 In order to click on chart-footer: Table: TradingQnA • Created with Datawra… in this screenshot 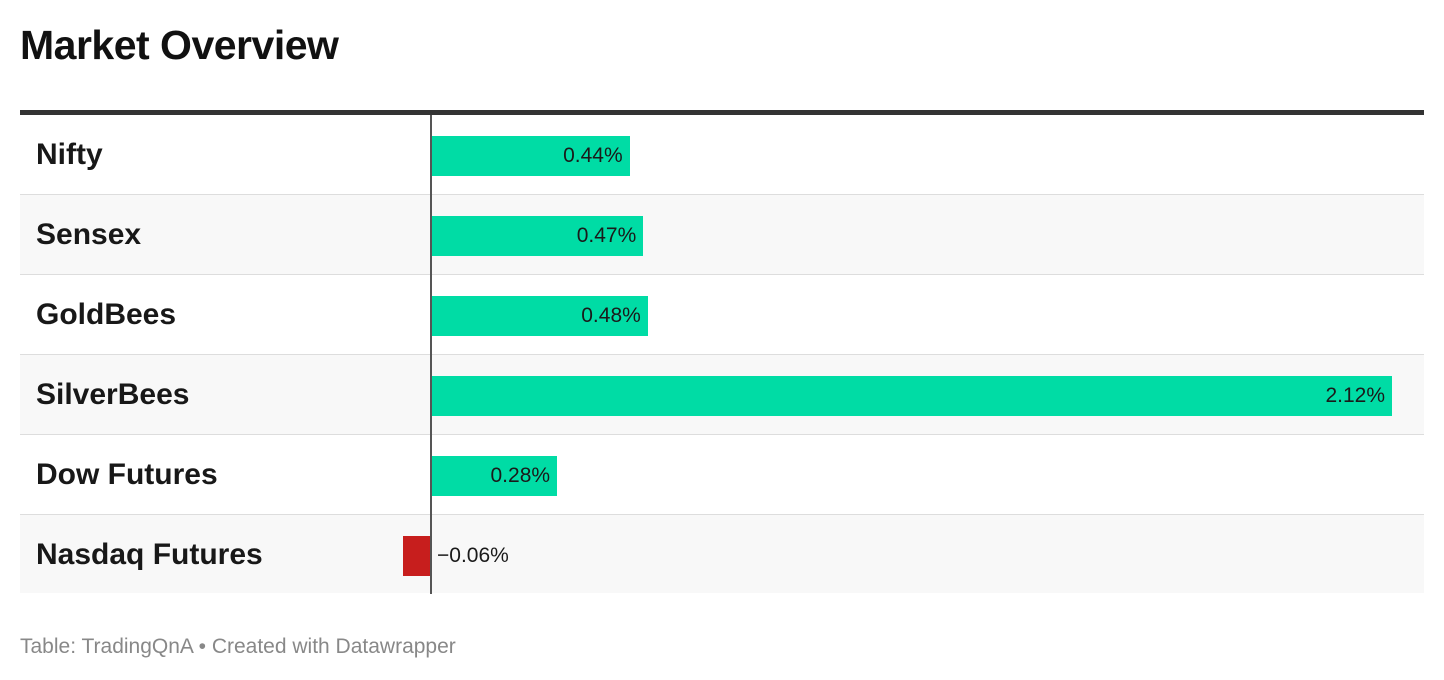, I will do `click(238, 647)`.